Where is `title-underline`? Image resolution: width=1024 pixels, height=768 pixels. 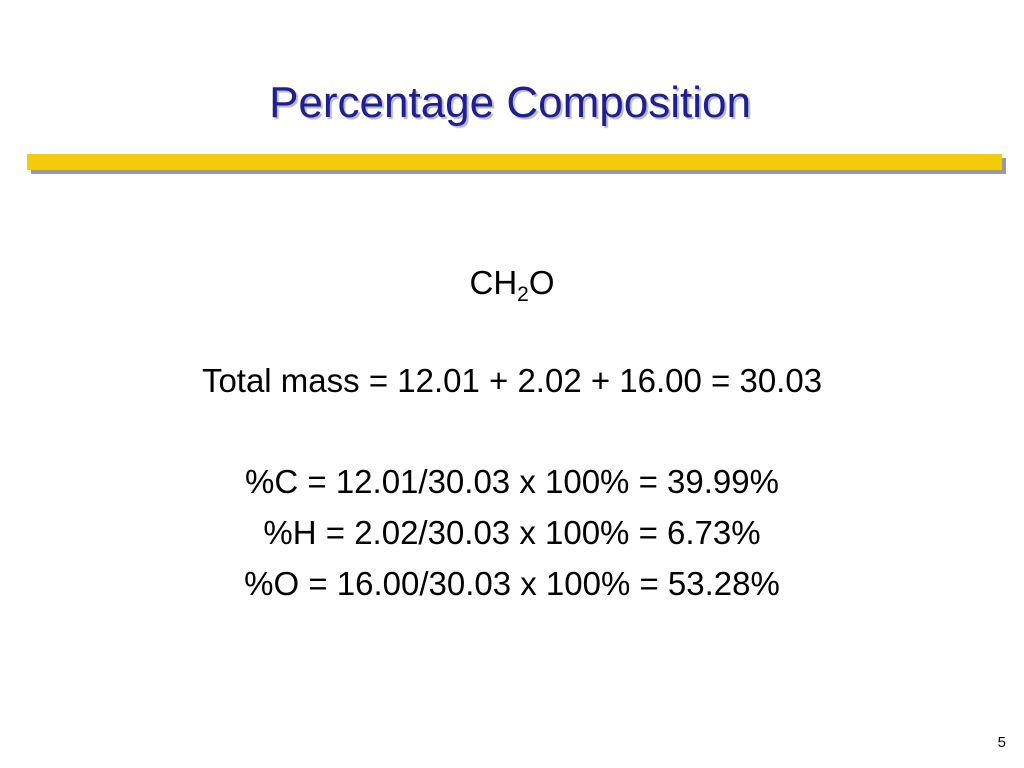 title-underline is located at coordinates (514, 162).